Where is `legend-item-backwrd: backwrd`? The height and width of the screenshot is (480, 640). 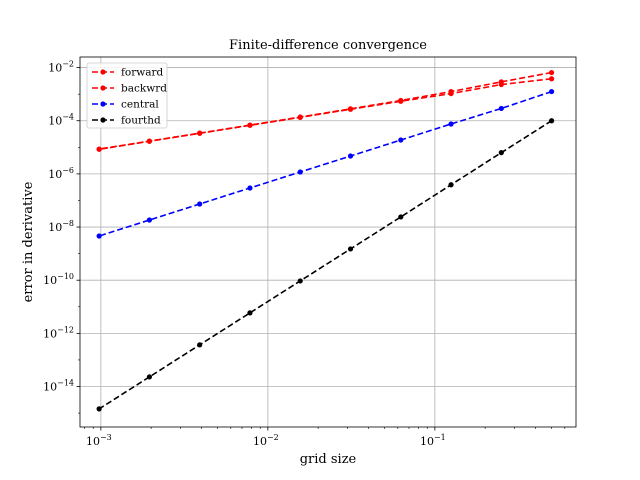
legend-item-backwrd: backwrd is located at coordinates (129, 89).